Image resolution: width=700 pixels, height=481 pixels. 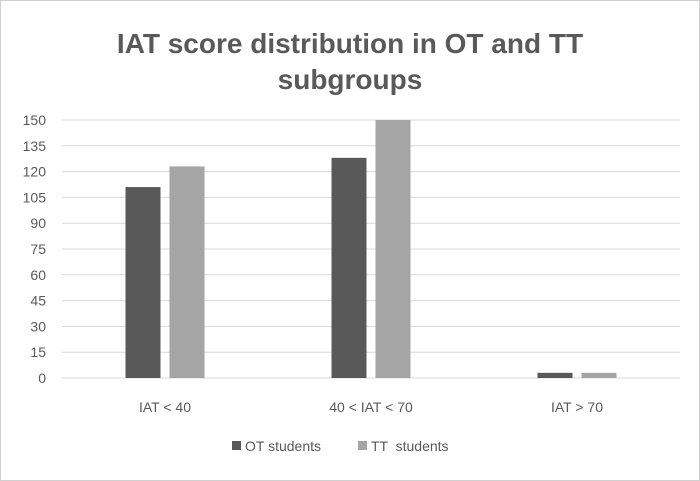 I want to click on y-tick-label-135: 135, so click(x=35, y=146).